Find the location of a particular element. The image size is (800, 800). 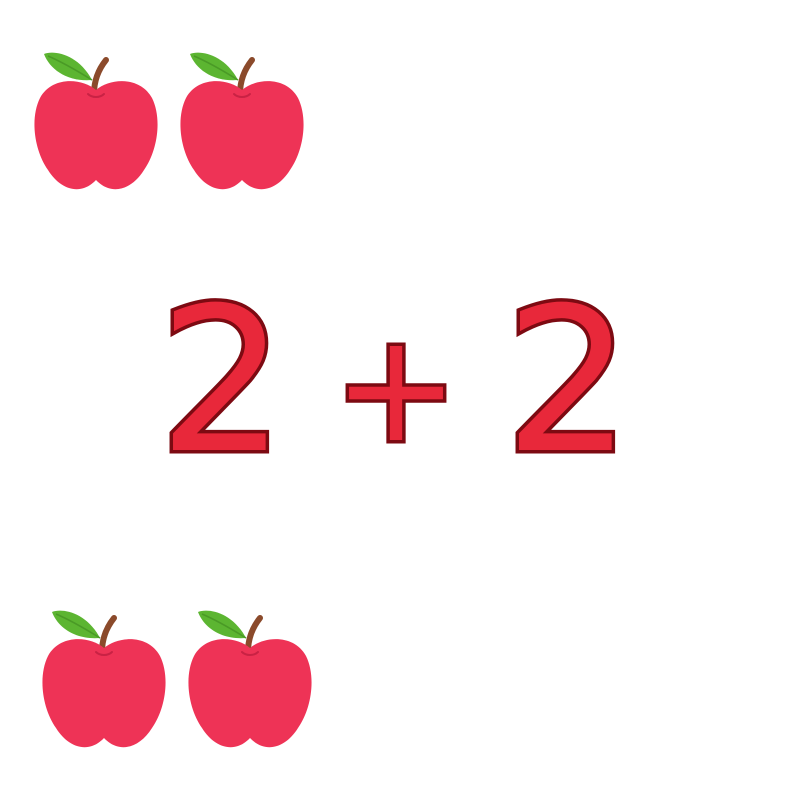

left-operand: 2 is located at coordinates (221, 380).